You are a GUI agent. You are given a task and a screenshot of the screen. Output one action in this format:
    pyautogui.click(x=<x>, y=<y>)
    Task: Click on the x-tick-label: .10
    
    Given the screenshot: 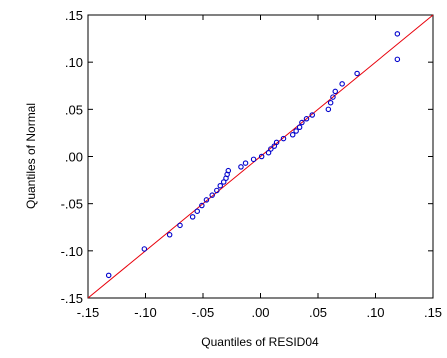 What is the action you would take?
    pyautogui.click(x=375, y=312)
    